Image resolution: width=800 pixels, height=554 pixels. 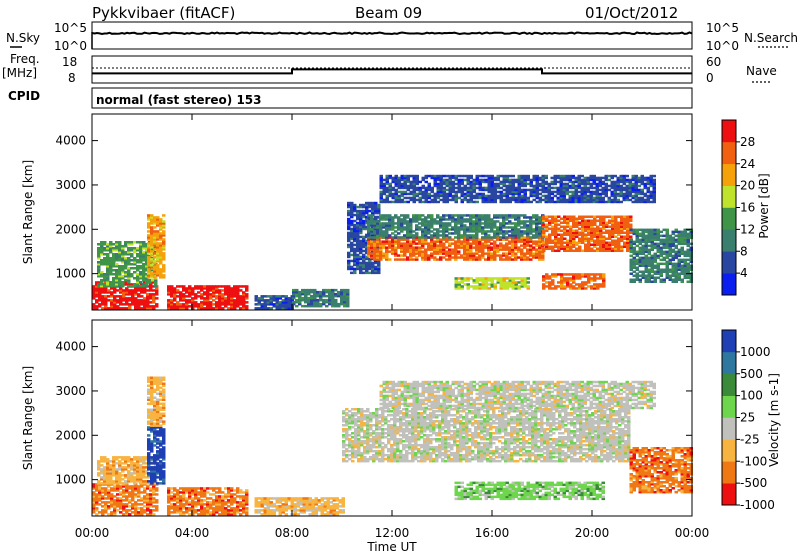 What do you see at coordinates (722, 46) in the screenshot?
I see `nsearch-tick-bottom: 10^0` at bounding box center [722, 46].